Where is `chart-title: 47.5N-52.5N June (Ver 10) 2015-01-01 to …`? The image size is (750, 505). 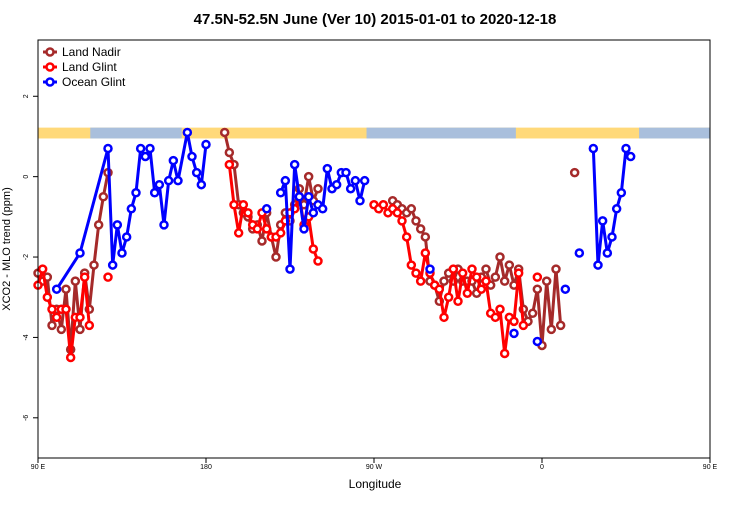
chart-title: 47.5N-52.5N June (Ver 10) 2015-01-01 to … is located at coordinates (375, 19).